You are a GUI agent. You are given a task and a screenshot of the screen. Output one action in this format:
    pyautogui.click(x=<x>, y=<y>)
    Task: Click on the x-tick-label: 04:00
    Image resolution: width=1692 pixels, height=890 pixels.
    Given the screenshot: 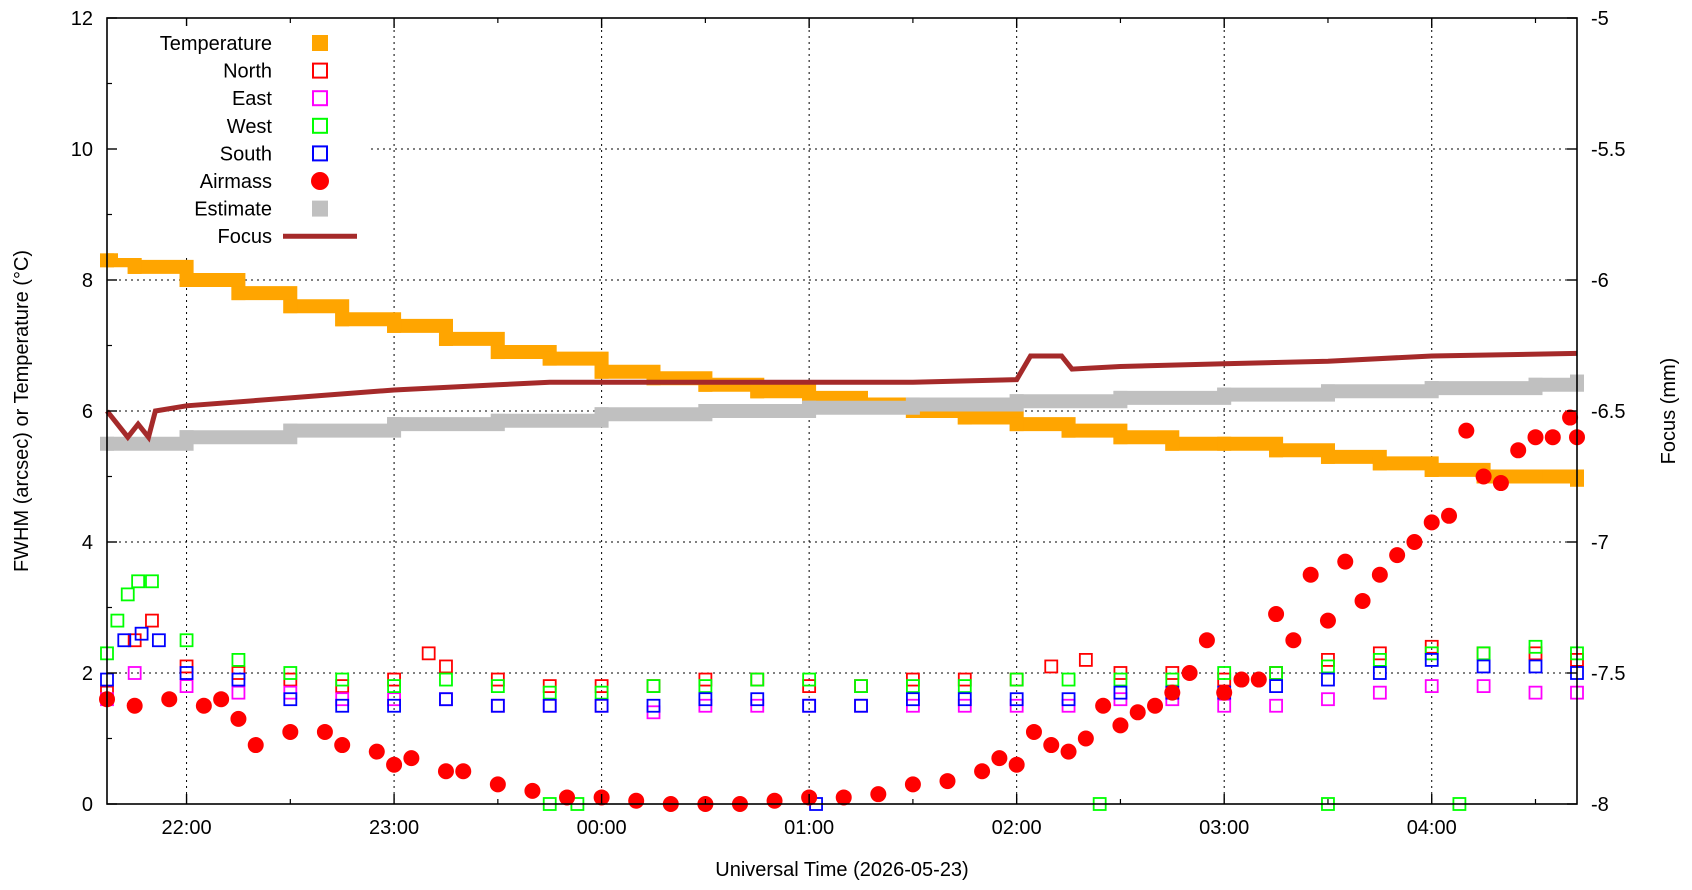 What is the action you would take?
    pyautogui.click(x=1432, y=828)
    